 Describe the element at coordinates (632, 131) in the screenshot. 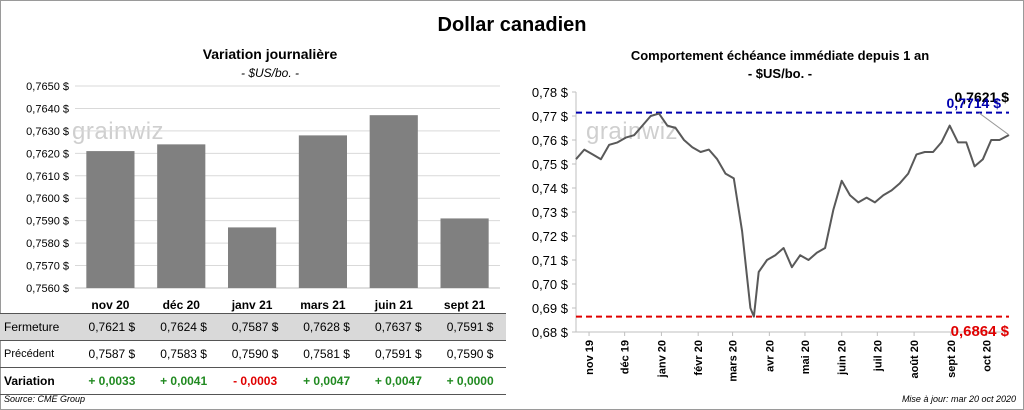

I see `right-watermark: grainwiz` at that location.